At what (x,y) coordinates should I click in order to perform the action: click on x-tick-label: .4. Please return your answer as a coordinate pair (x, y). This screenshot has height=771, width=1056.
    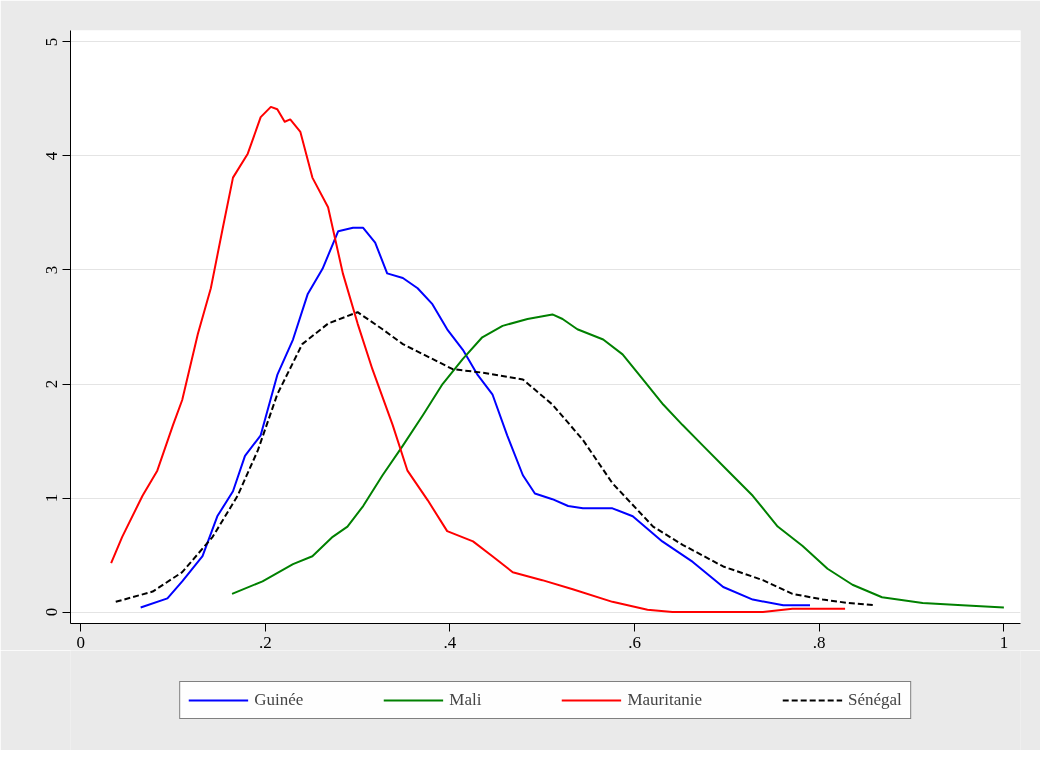
    Looking at the image, I should click on (450, 642).